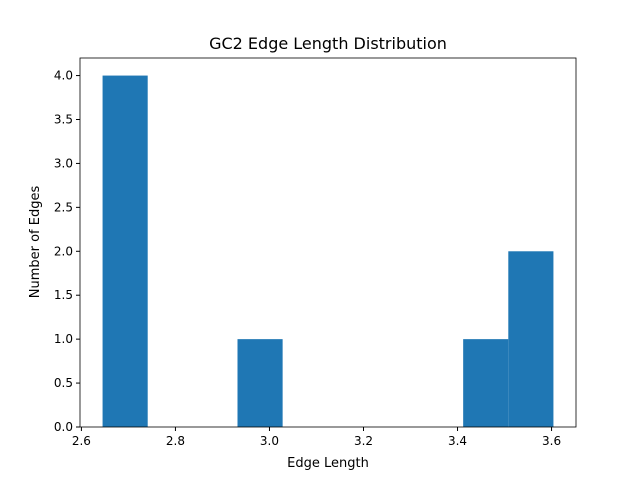 Image resolution: width=640 pixels, height=480 pixels. What do you see at coordinates (175, 441) in the screenshot?
I see `x-tick-label: 2.8` at bounding box center [175, 441].